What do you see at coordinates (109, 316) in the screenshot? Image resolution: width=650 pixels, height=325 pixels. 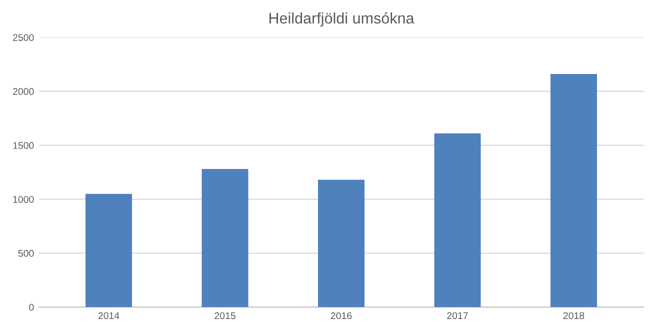 I see `x-tick-label: 2014` at bounding box center [109, 316].